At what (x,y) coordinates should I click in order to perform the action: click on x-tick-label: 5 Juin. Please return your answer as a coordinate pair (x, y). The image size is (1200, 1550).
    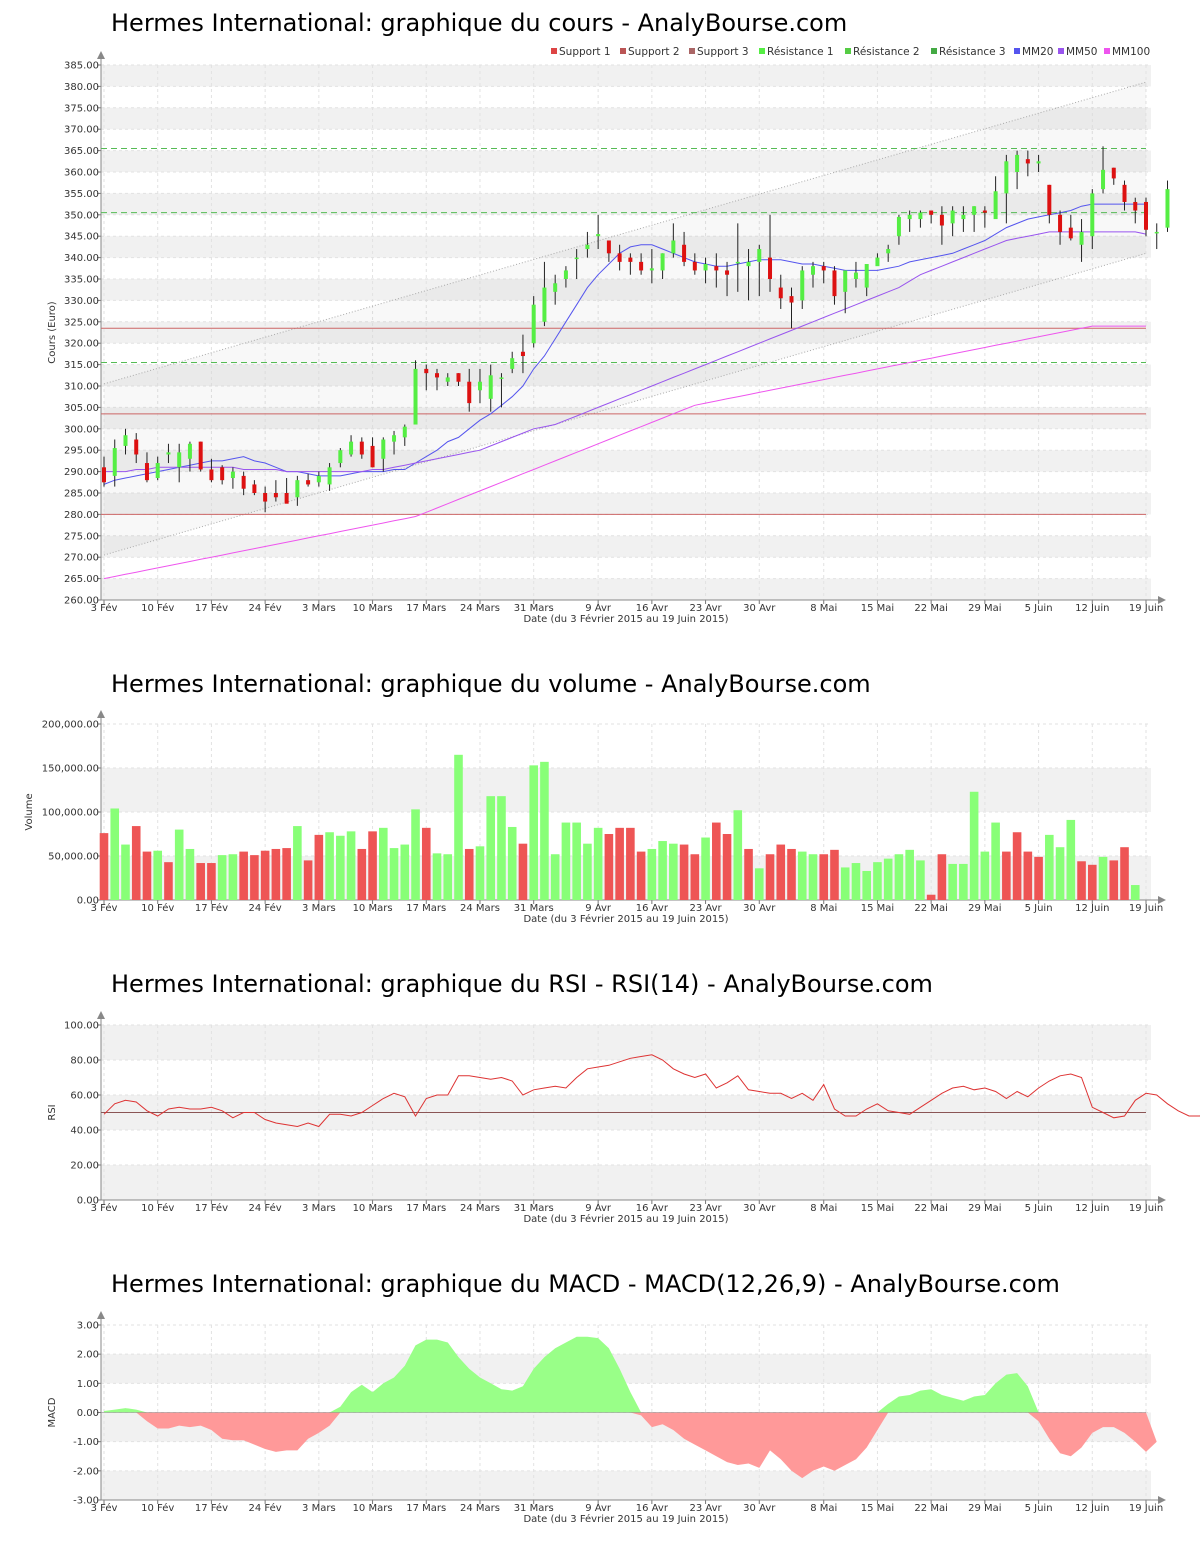
    Looking at the image, I should click on (1039, 908).